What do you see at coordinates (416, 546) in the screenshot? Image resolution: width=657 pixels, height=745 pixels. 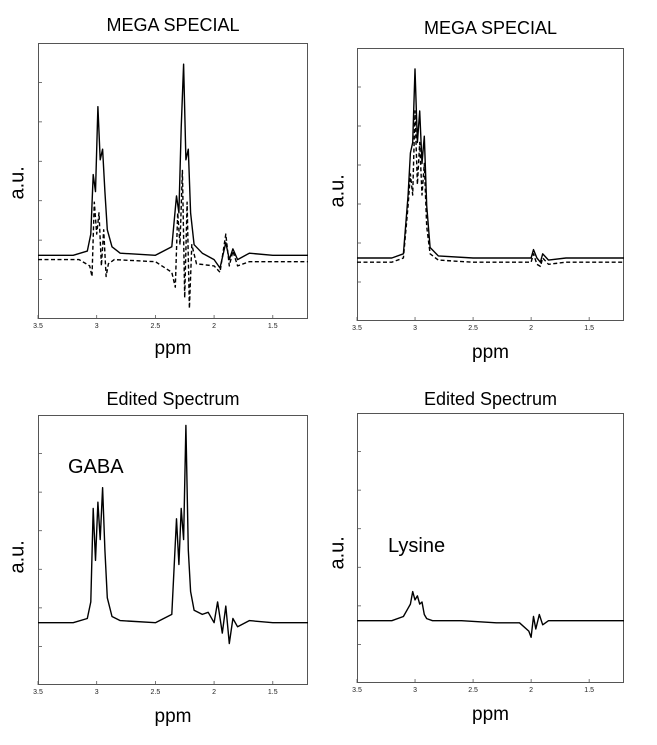 I see `peak-annotation: Lysine` at bounding box center [416, 546].